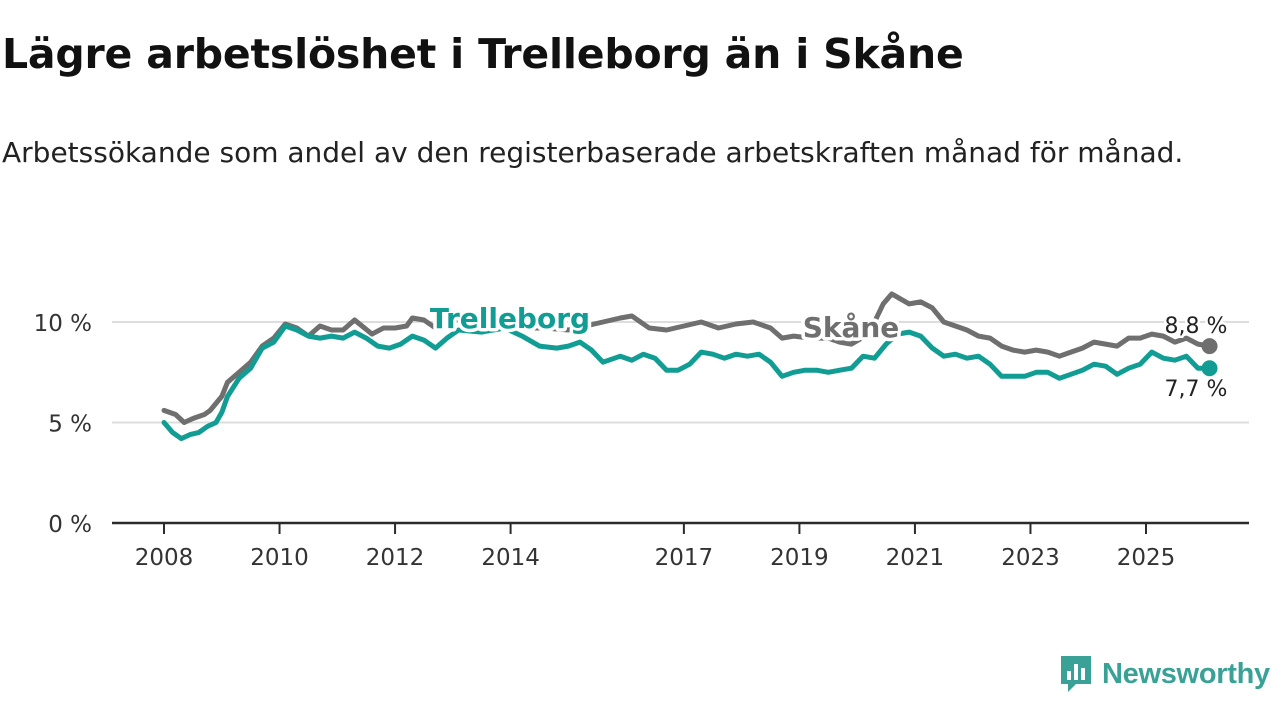  Describe the element at coordinates (684, 558) in the screenshot. I see `x-tick-label: 2017` at that location.